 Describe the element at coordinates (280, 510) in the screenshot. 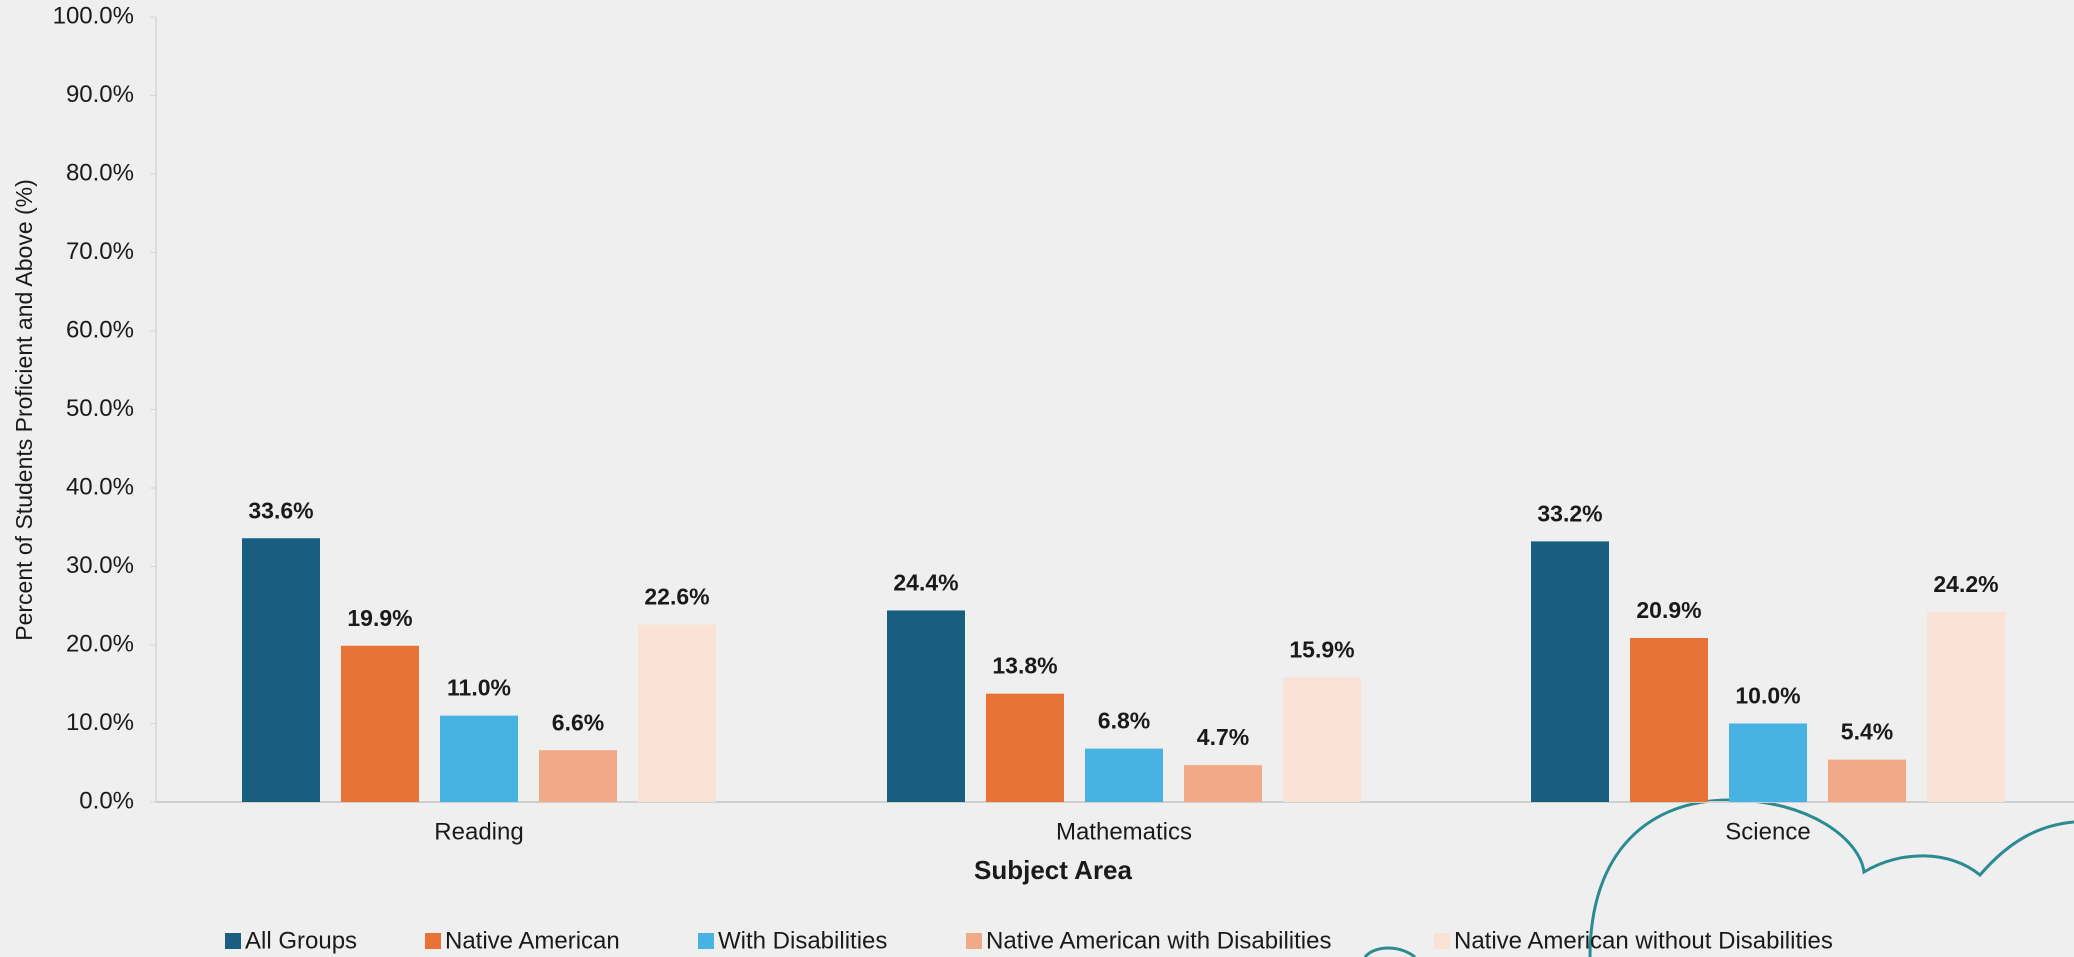

I see `data-label: 33.6%` at that location.